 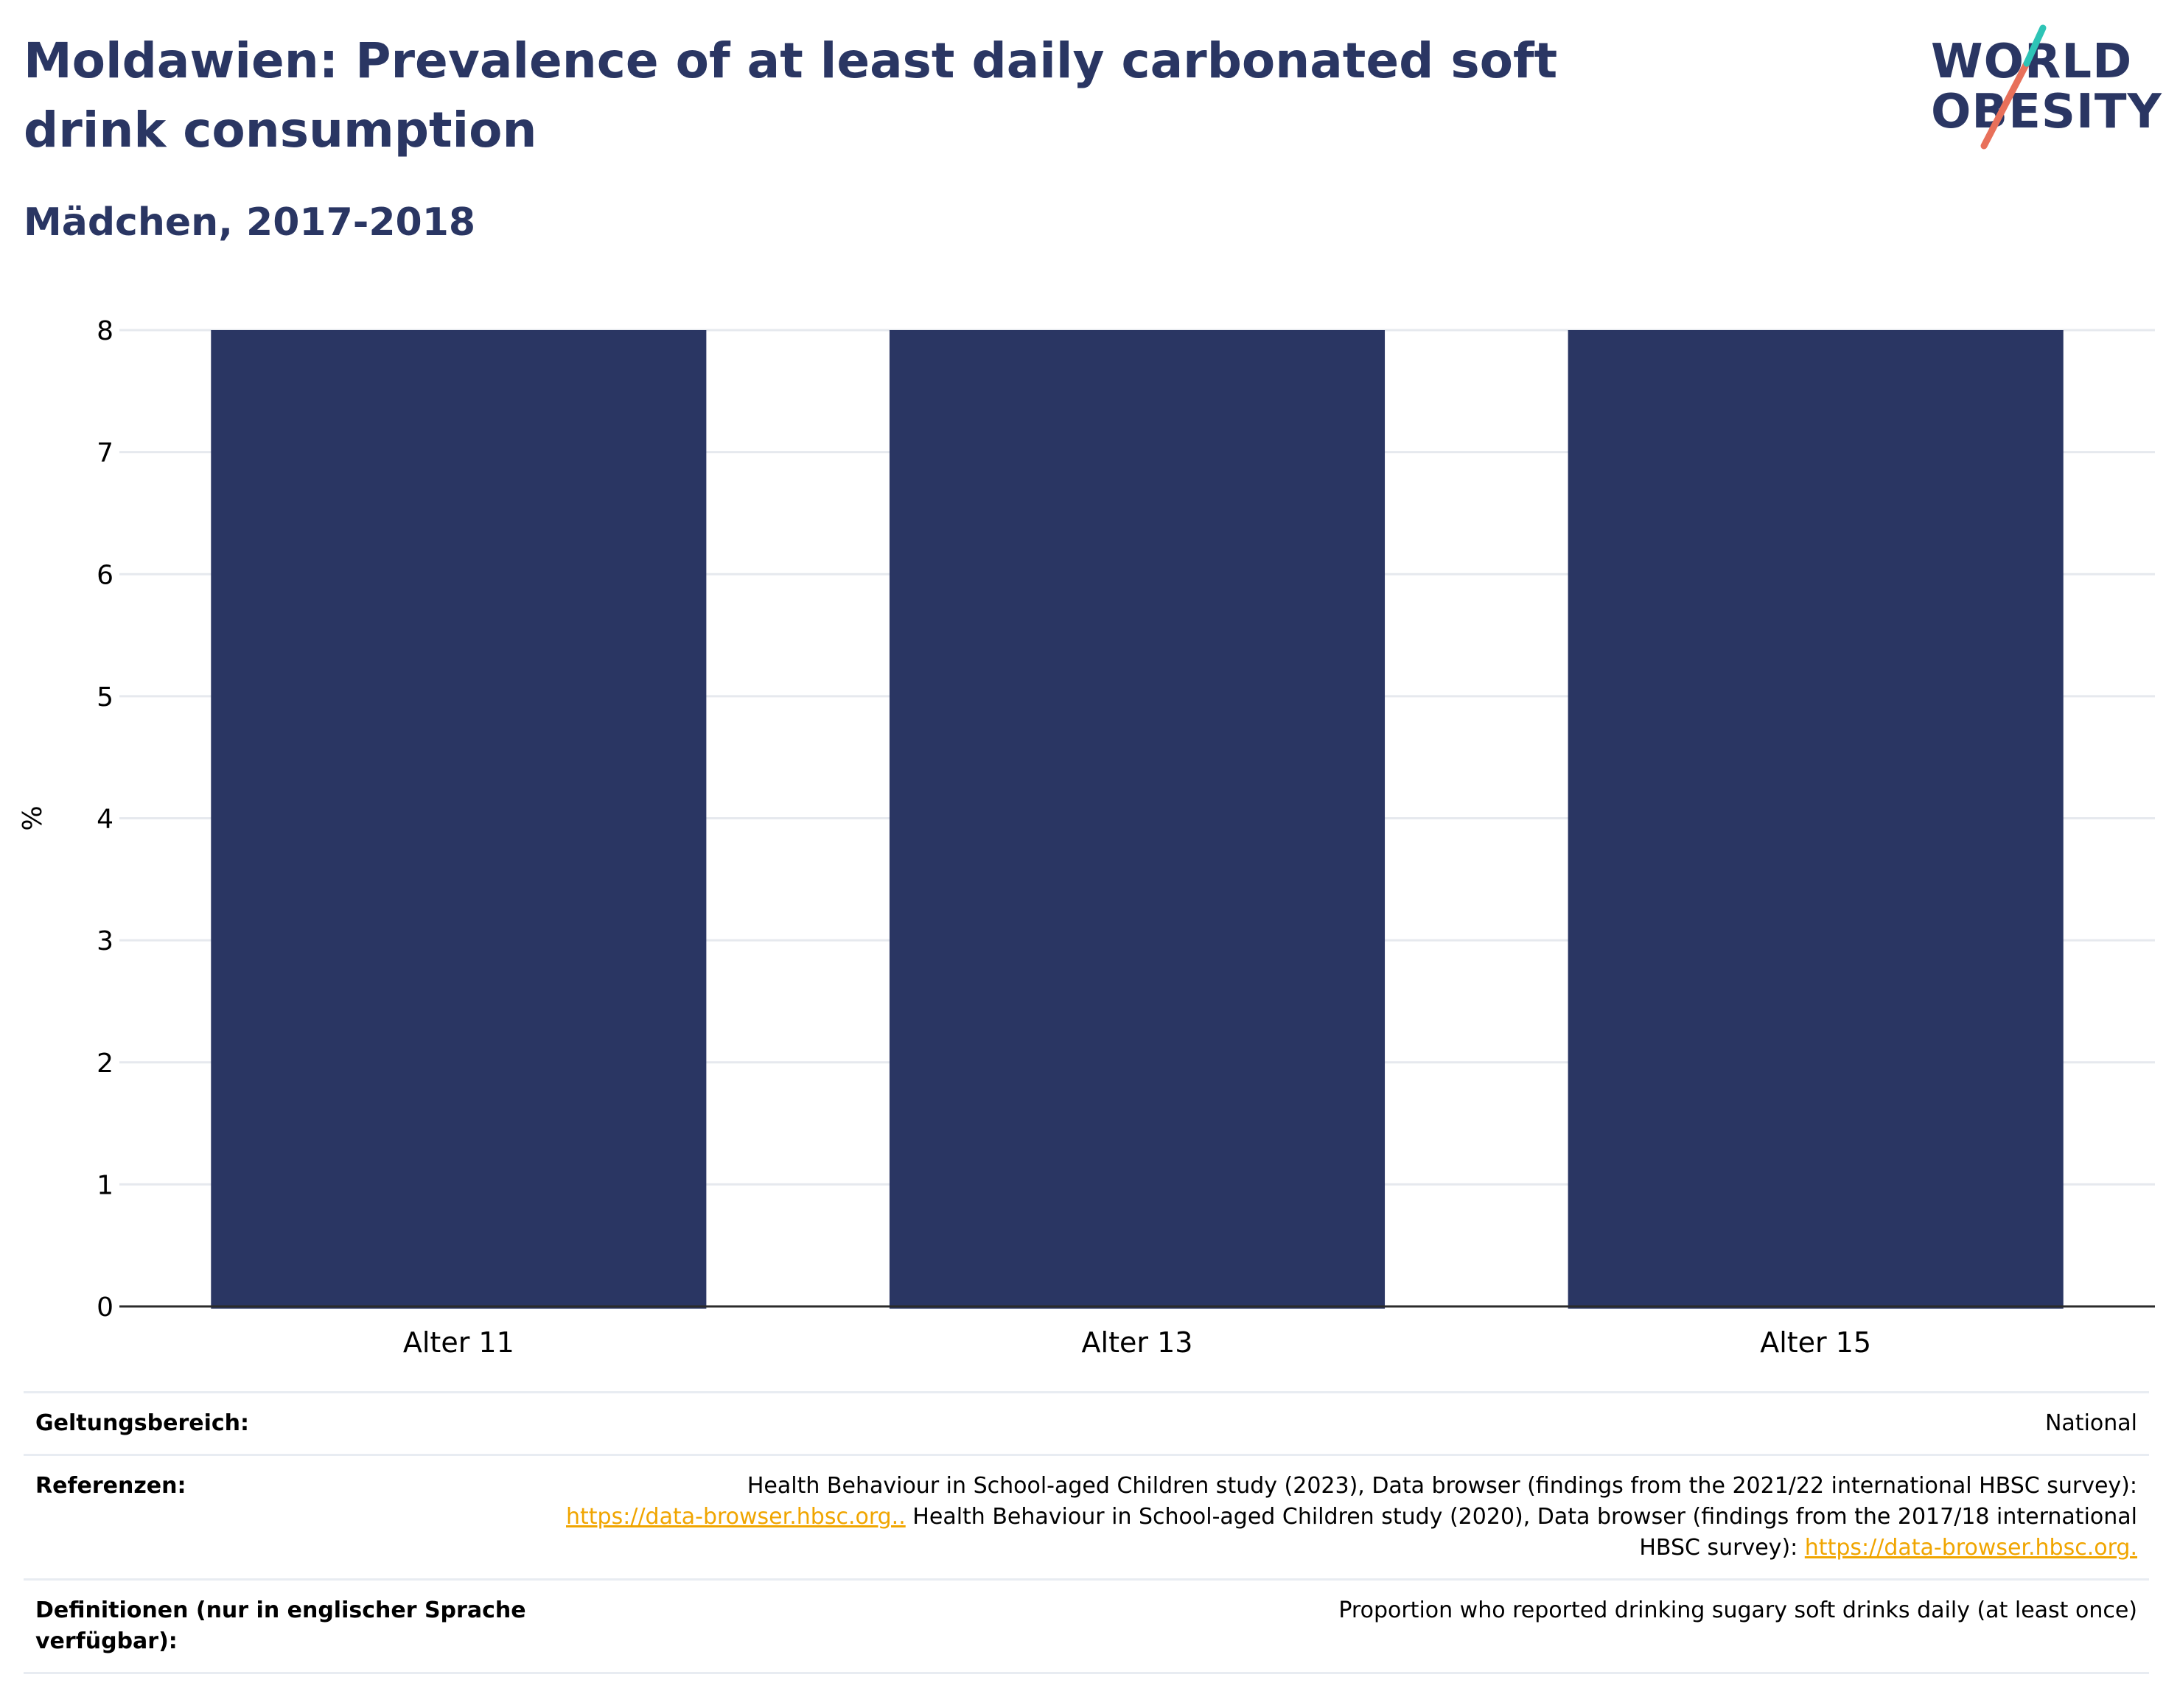 What do you see at coordinates (458, 1342) in the screenshot?
I see `x-tick-label: Alter 11` at bounding box center [458, 1342].